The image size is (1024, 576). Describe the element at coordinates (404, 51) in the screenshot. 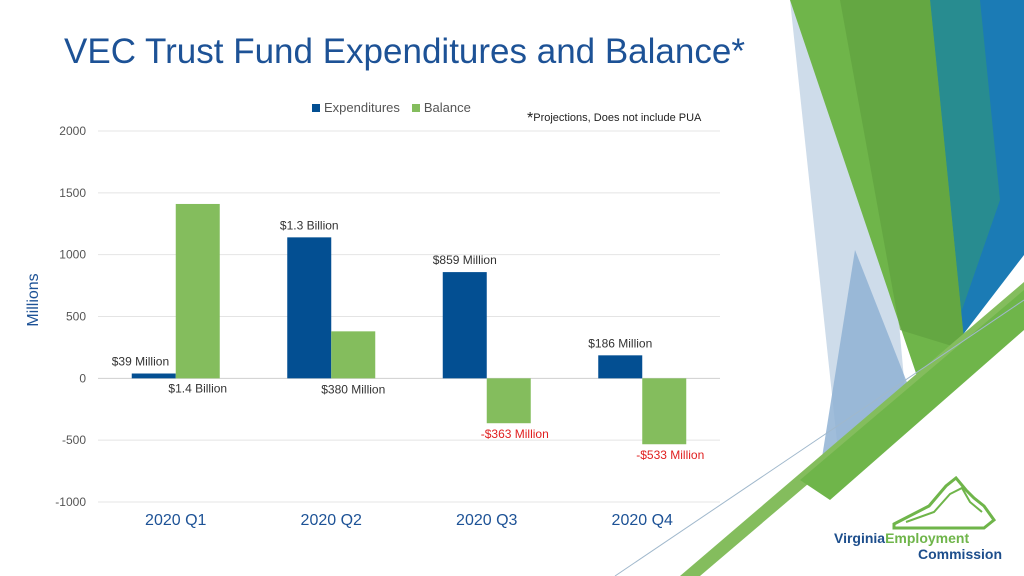

I see `slide-title: VEC Trust Fund Expenditures and Balance*` at that location.